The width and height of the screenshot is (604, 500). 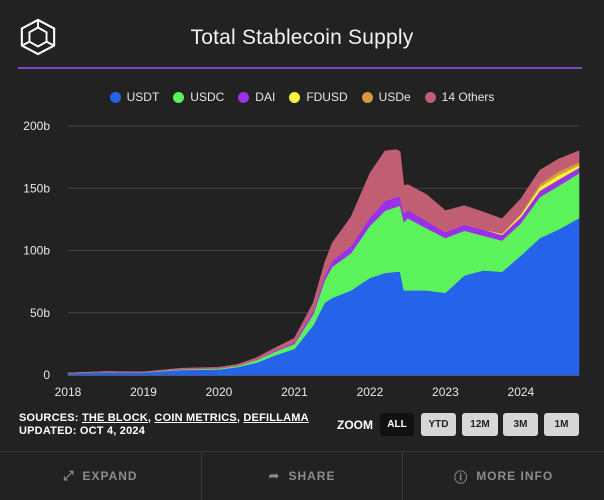 I want to click on x-tick-label: 2019, so click(x=143, y=392).